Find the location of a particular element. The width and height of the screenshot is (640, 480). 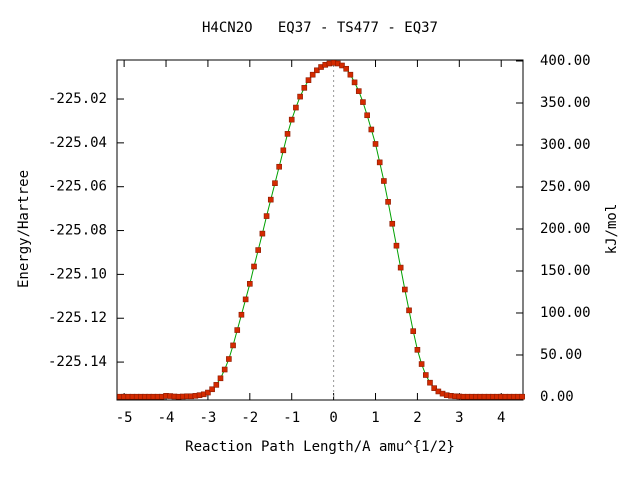

chart-title: H4CN2O EQ37 - TS477 - EQ37 is located at coordinates (320, 28).